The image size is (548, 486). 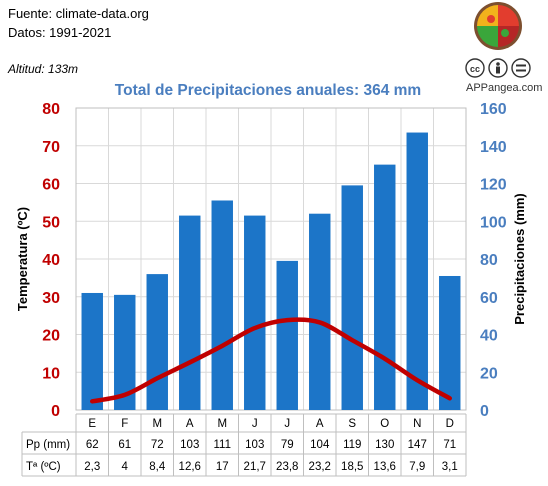 What do you see at coordinates (51, 185) in the screenshot?
I see `left-tick-label: 60` at bounding box center [51, 185].